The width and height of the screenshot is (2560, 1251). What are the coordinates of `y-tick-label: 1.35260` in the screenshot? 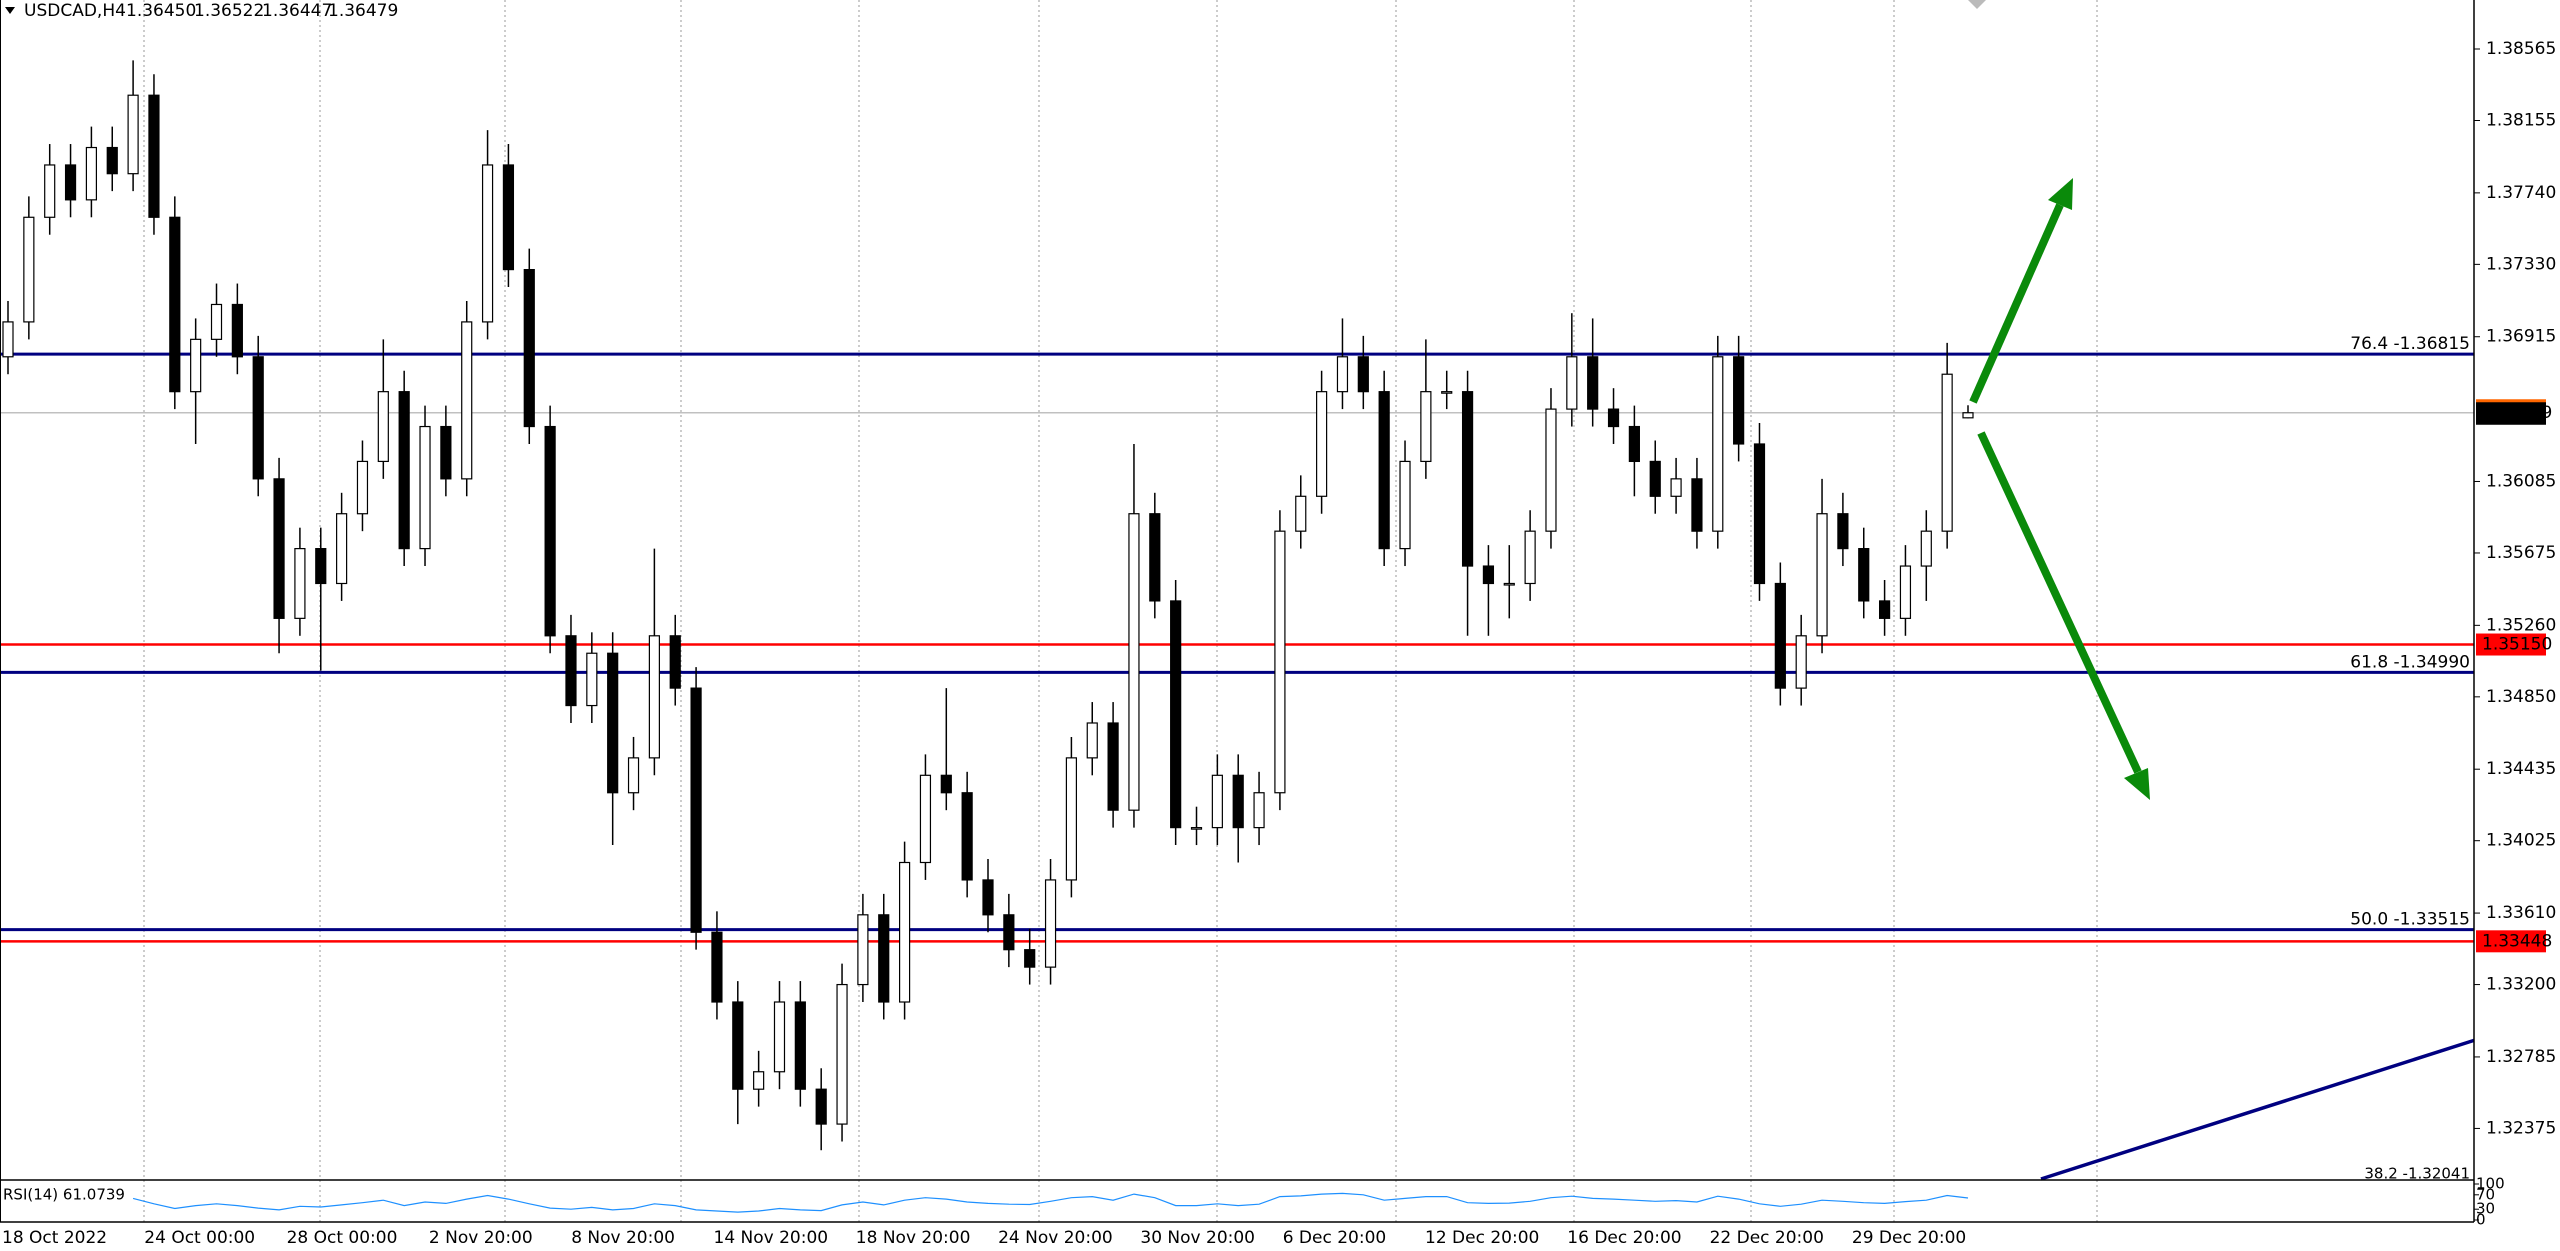 It's located at (2521, 625).